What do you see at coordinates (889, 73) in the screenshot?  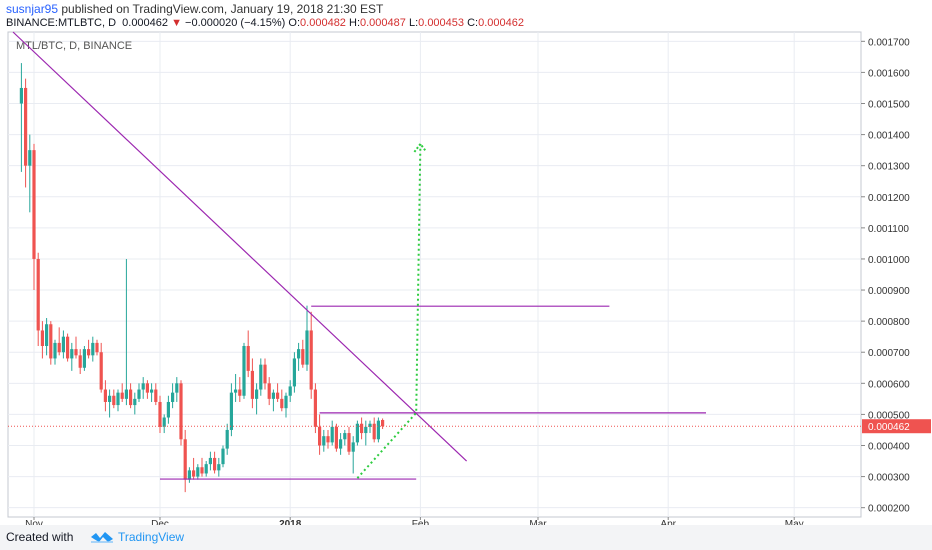 I see `y-tick-label: 0.001600` at bounding box center [889, 73].